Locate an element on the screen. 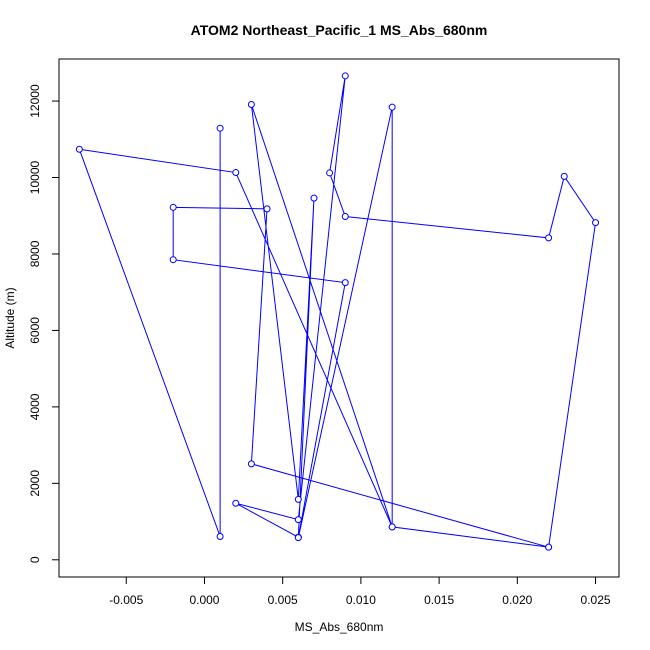 The height and width of the screenshot is (650, 650). y-tick-label: 10000 is located at coordinates (35, 178).